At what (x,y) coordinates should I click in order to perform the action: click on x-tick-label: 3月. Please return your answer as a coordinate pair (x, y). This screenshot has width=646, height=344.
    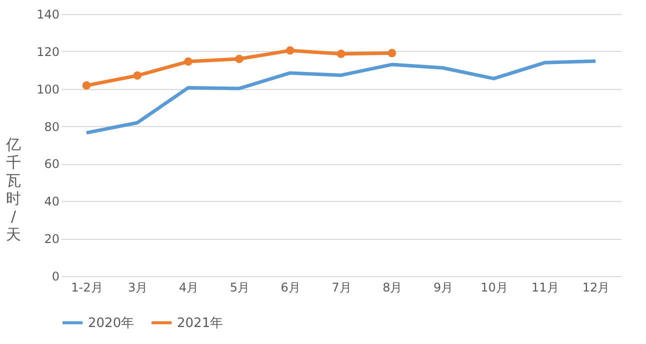
    Looking at the image, I should click on (138, 287).